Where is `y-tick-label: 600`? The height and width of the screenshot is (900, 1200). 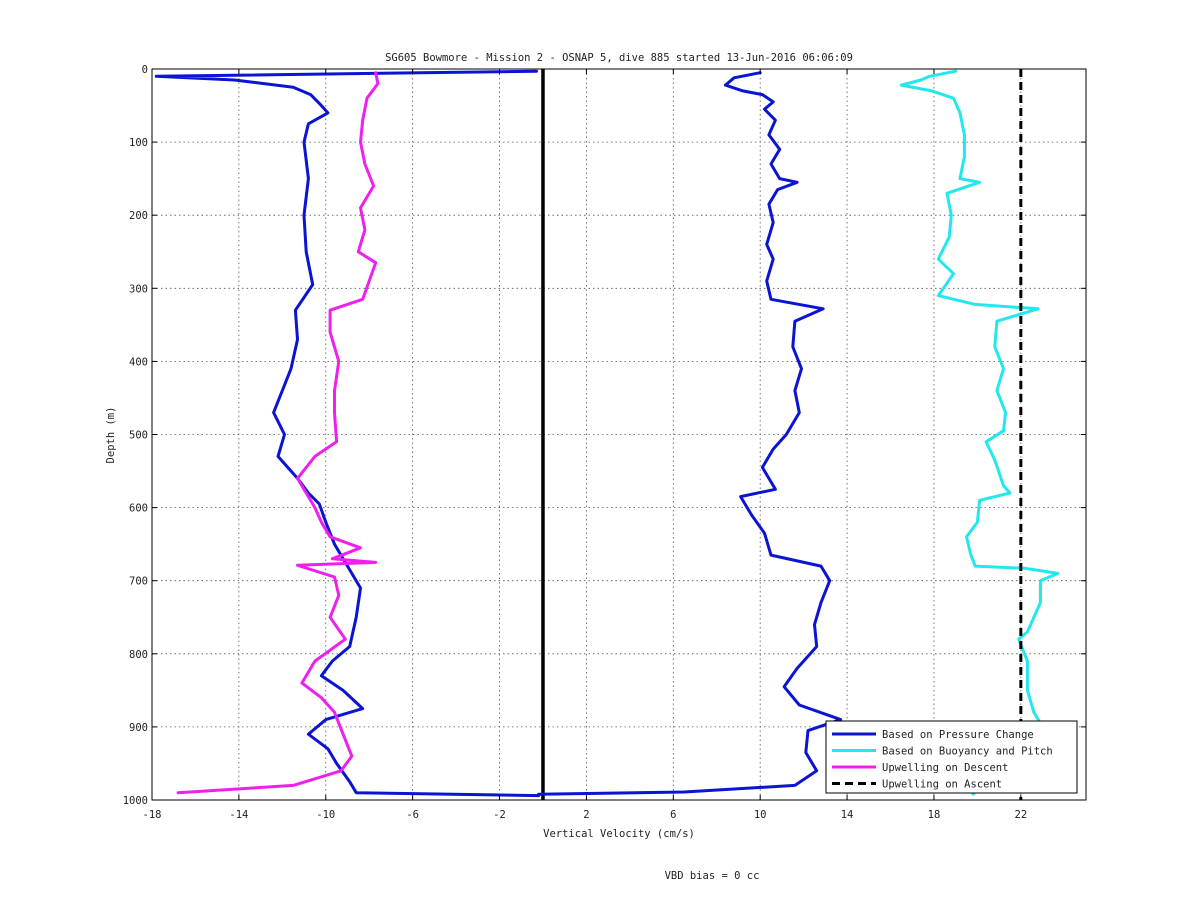 y-tick-label: 600 is located at coordinates (138, 509).